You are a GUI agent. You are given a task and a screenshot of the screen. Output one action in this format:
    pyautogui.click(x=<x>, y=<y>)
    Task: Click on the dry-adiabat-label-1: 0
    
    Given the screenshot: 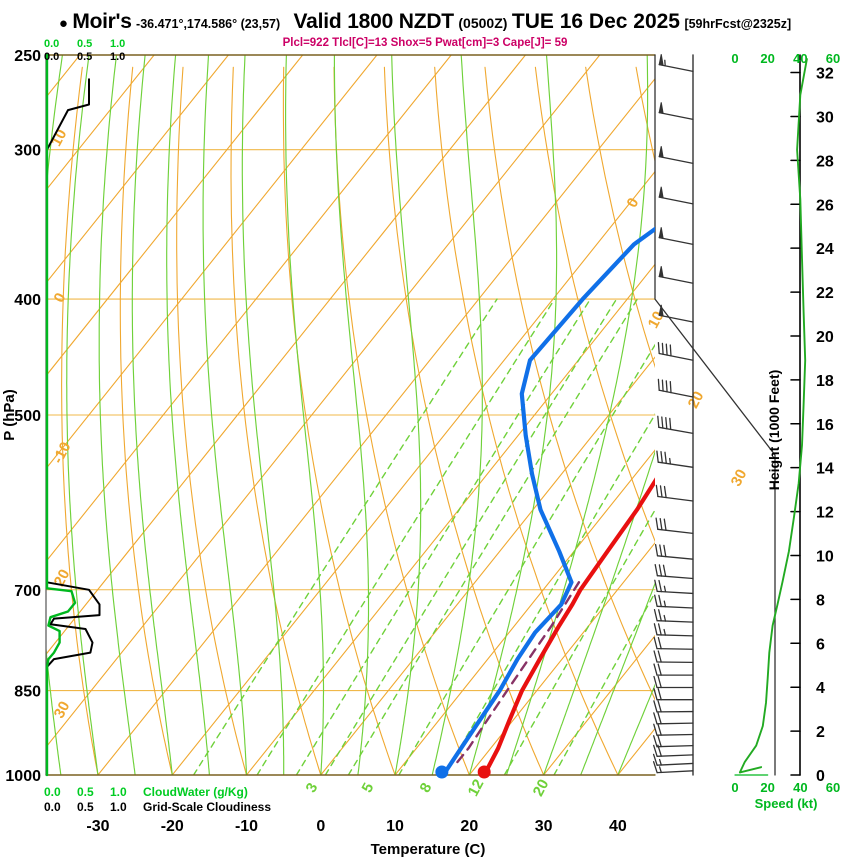 What is the action you would take?
    pyautogui.click(x=60, y=297)
    